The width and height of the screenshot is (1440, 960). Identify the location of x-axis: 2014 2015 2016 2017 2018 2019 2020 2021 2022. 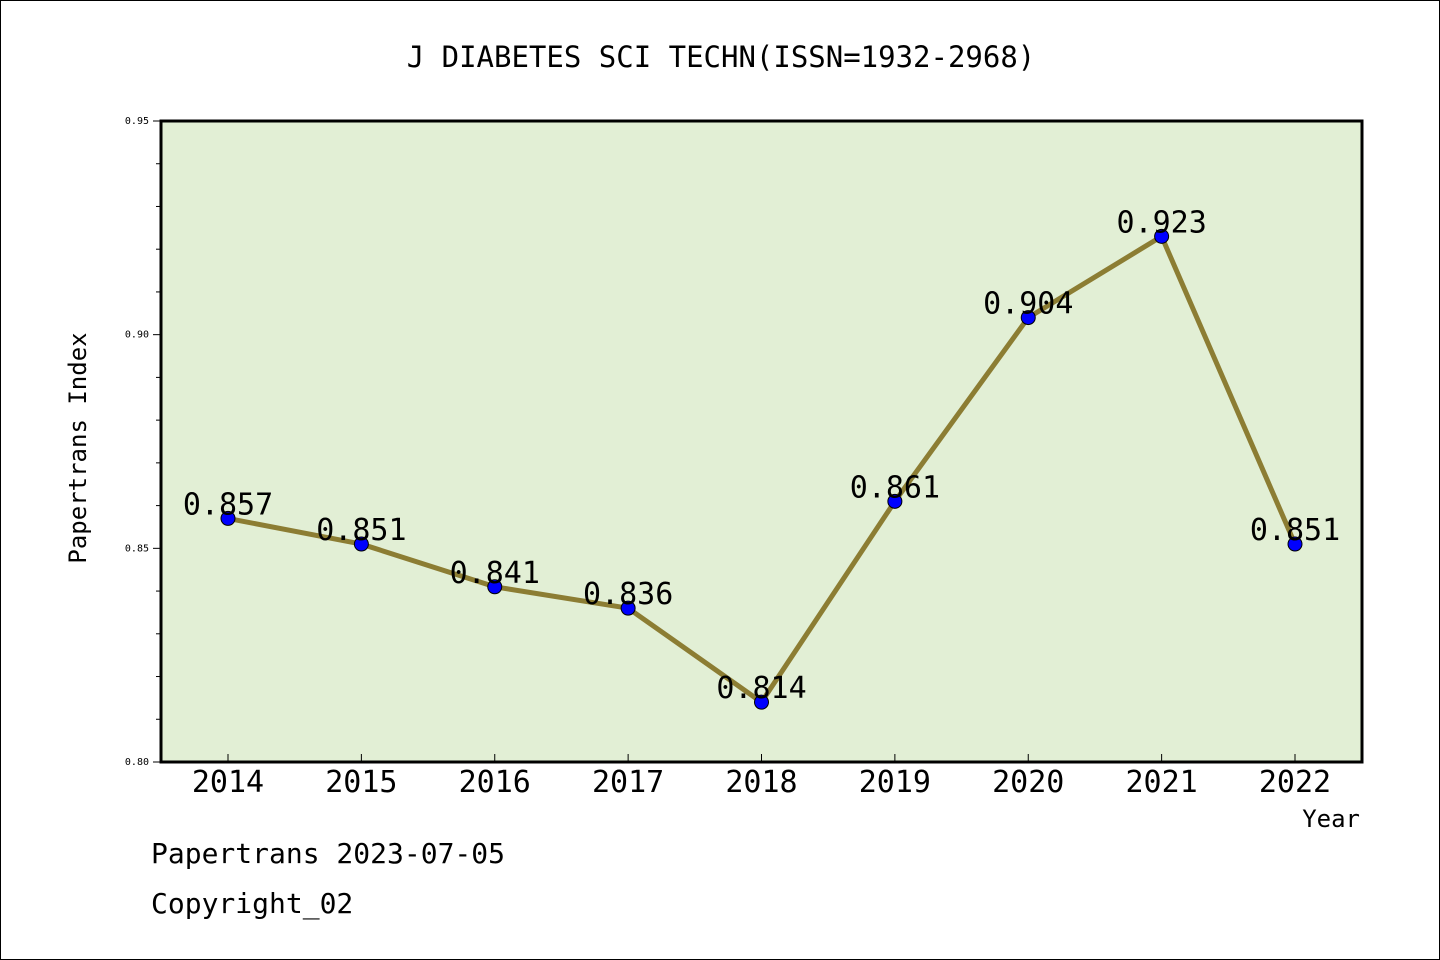
(761, 777).